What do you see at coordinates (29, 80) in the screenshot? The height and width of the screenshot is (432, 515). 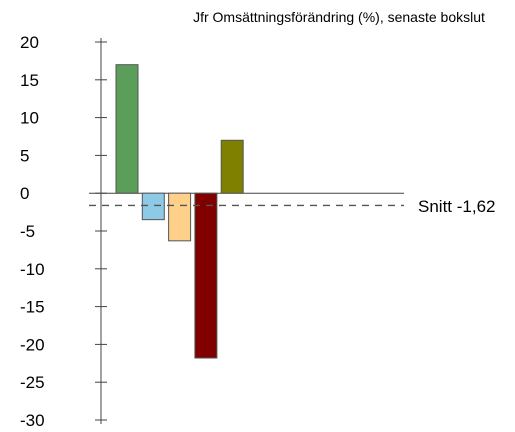 I see `y-tick-label: 15` at bounding box center [29, 80].